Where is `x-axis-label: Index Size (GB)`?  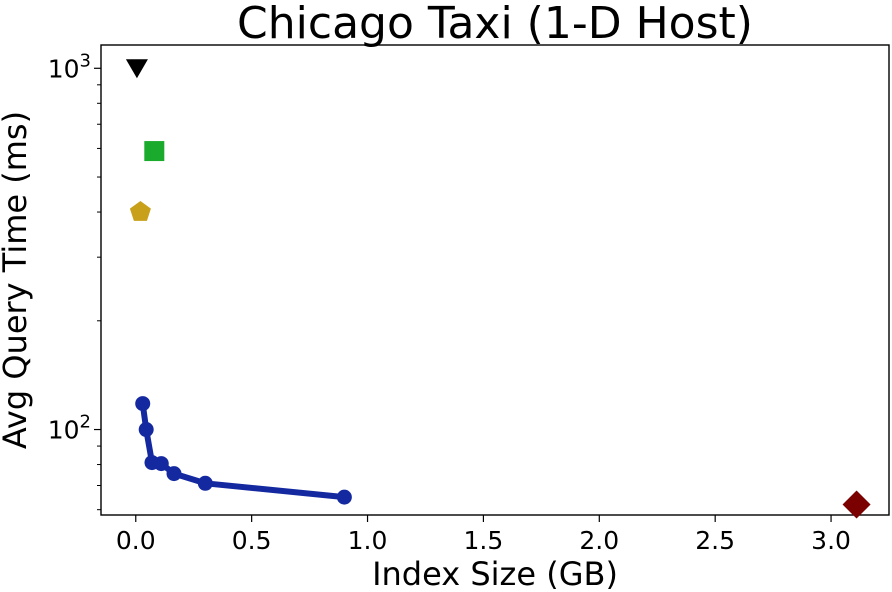
x-axis-label: Index Size (GB) is located at coordinates (495, 573).